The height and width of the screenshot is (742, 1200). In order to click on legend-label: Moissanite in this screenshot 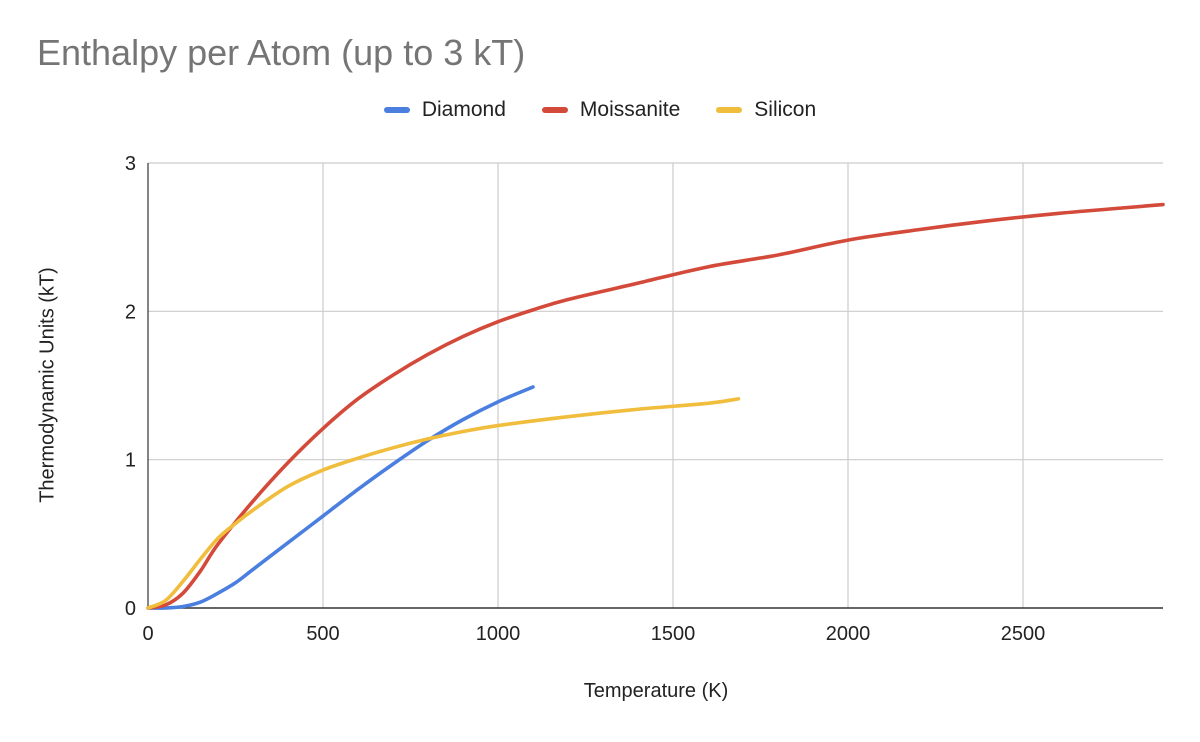, I will do `click(630, 109)`.